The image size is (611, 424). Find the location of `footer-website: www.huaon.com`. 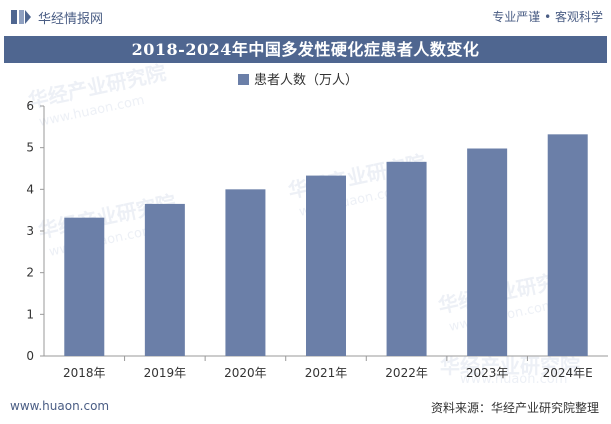

footer-website: www.huaon.com is located at coordinates (60, 406).